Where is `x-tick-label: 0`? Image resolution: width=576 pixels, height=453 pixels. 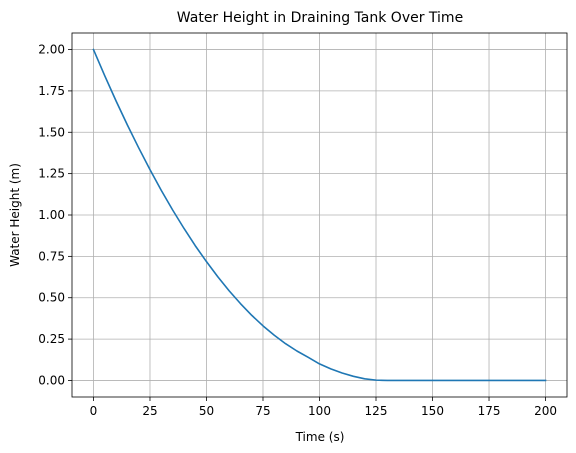
x-tick-label: 0 is located at coordinates (94, 411).